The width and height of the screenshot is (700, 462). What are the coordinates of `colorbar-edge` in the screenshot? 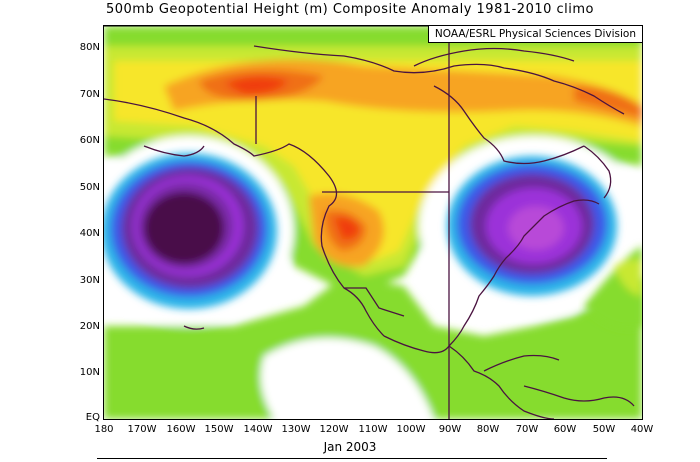 It's located at (352, 458).